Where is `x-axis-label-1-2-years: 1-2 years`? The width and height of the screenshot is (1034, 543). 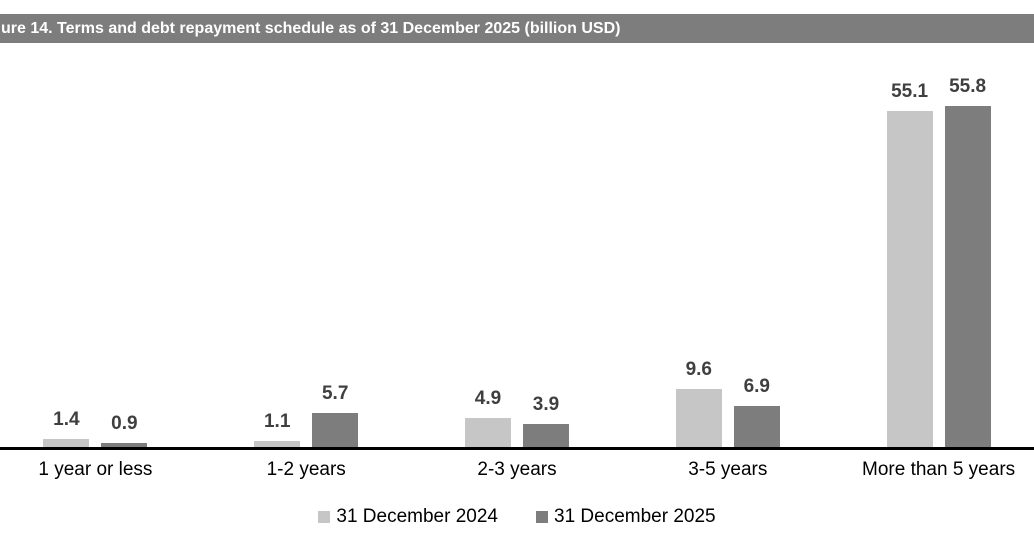
x-axis-label-1-2-years: 1-2 years is located at coordinates (306, 469).